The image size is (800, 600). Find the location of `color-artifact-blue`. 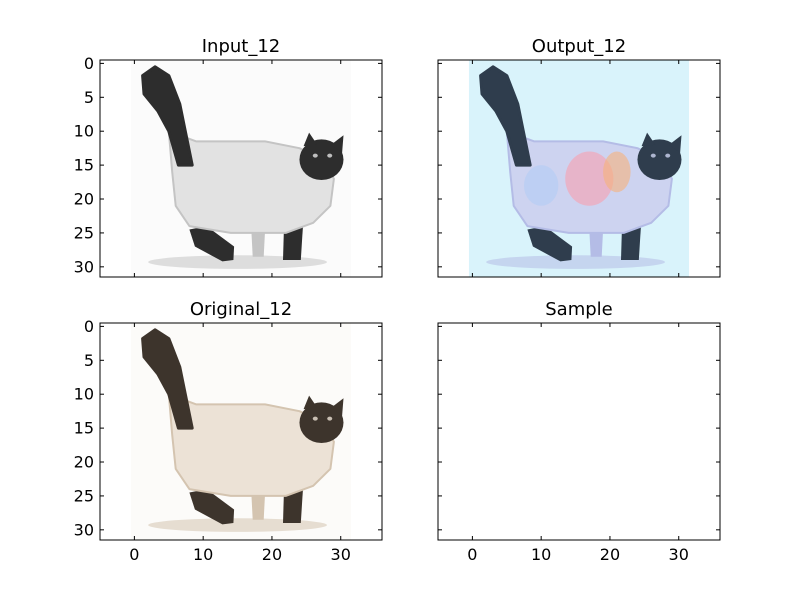

color-artifact-blue is located at coordinates (541, 185).